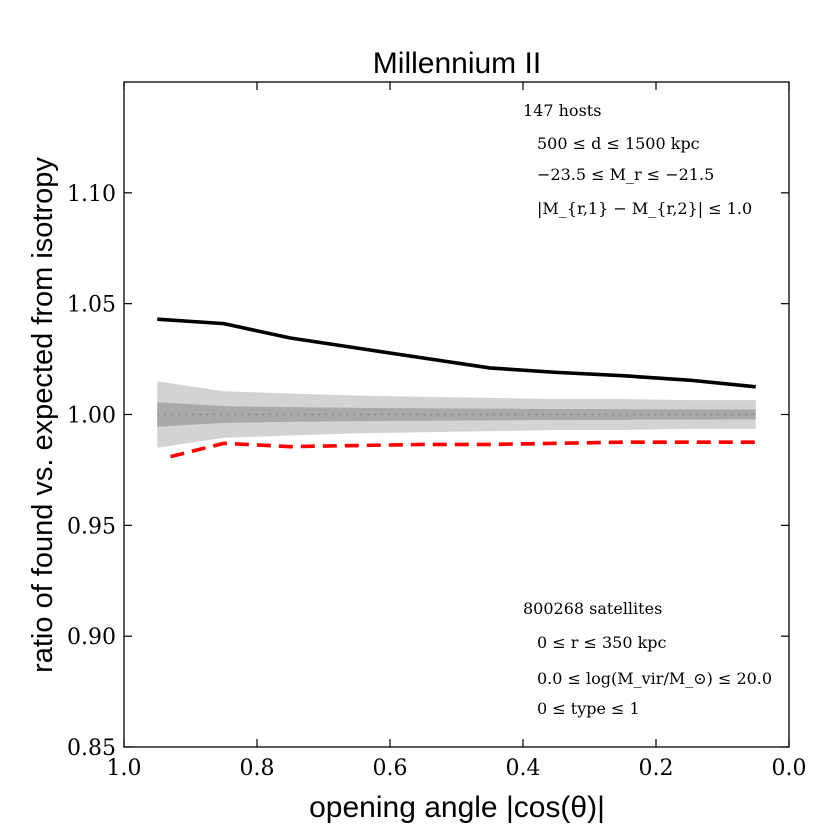 Image resolution: width=830 pixels, height=830 pixels. I want to click on annotation-hosts-line: |M_{r,1} − M_{r,2}| ≤ 1.0, so click(644, 208).